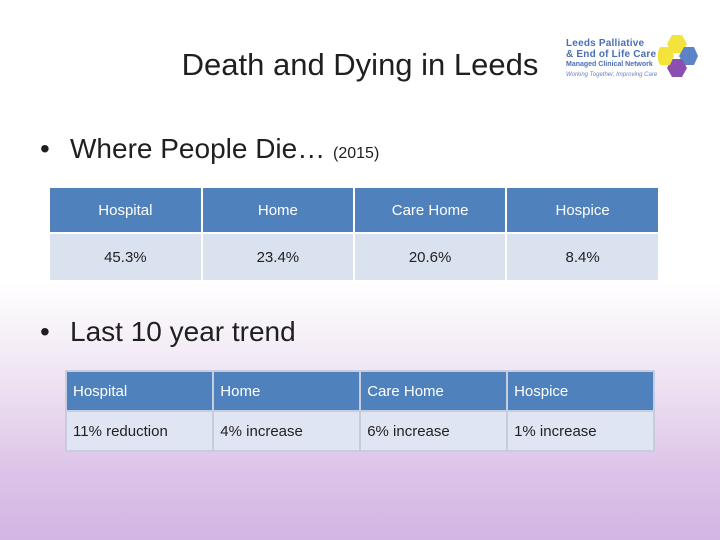 The height and width of the screenshot is (540, 720). Describe the element at coordinates (612, 75) in the screenshot. I see `logo-line-4: Working Together, Improving Care` at that location.